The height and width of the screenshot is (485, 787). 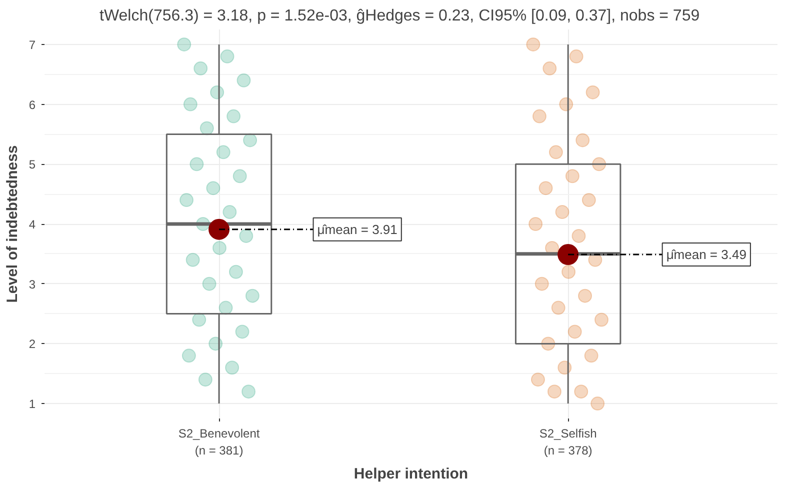 I want to click on y-tick-label: 7, so click(x=32, y=45).